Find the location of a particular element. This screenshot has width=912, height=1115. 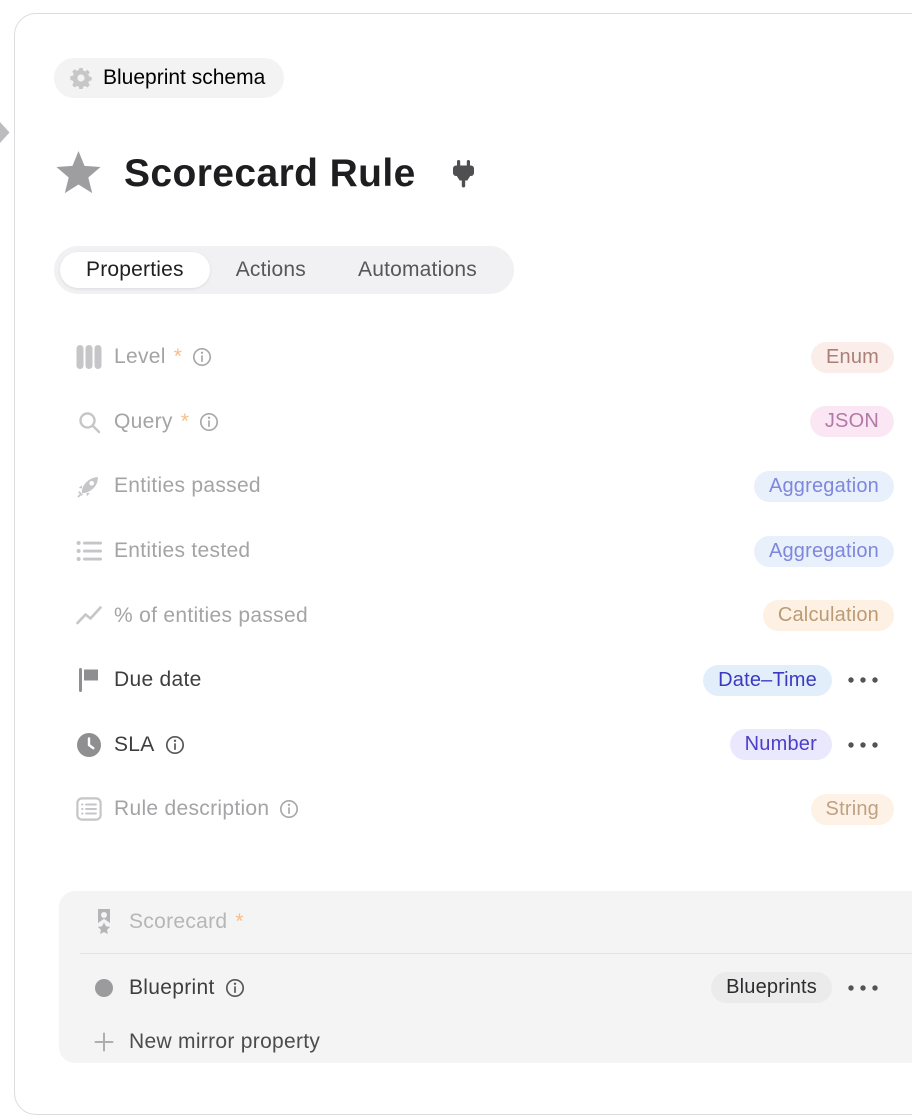

type-badge: String is located at coordinates (852, 809).